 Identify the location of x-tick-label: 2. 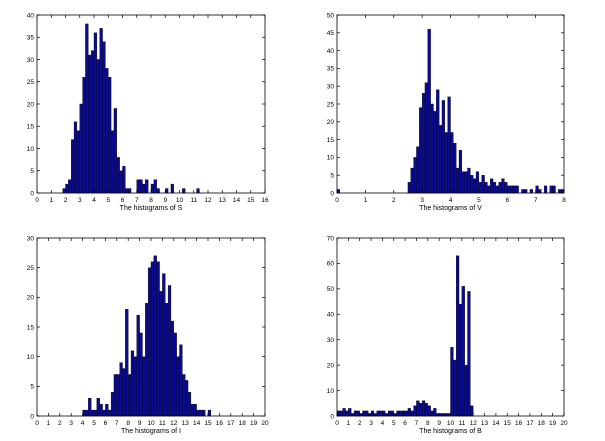
(360, 423).